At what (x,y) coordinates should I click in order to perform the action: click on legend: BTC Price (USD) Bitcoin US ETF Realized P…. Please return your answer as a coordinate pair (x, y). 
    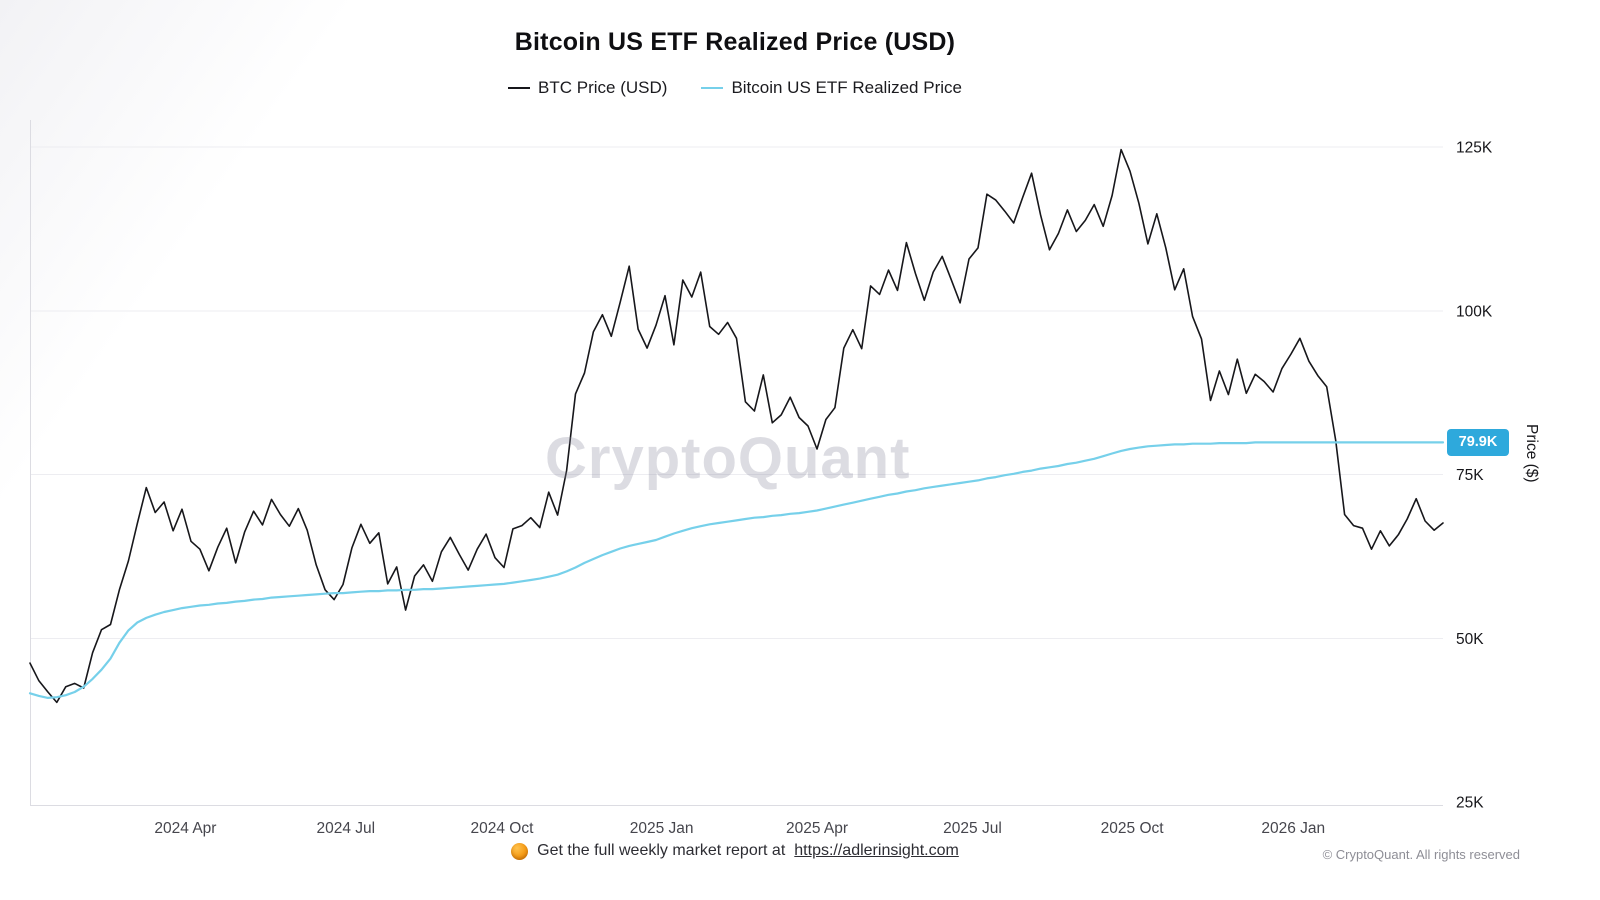
    Looking at the image, I should click on (735, 88).